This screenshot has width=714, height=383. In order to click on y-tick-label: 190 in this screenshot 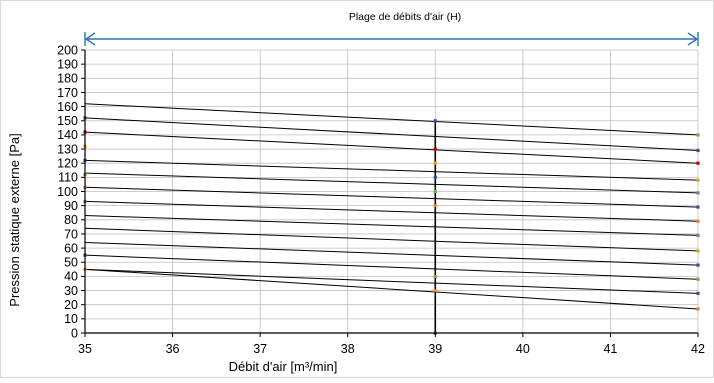, I will do `click(67, 64)`.